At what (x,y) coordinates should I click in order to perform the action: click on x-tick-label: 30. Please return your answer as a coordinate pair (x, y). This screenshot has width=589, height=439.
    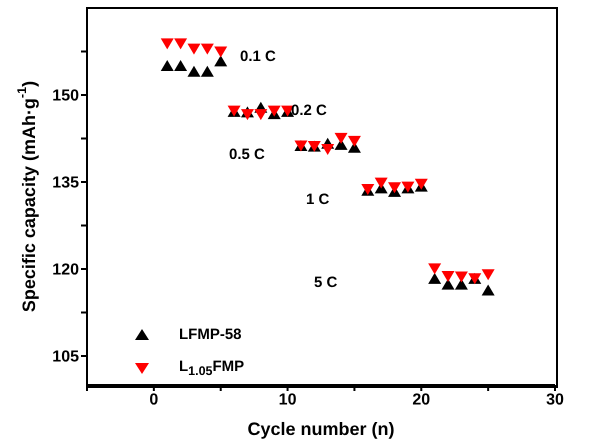
    Looking at the image, I should click on (555, 399).